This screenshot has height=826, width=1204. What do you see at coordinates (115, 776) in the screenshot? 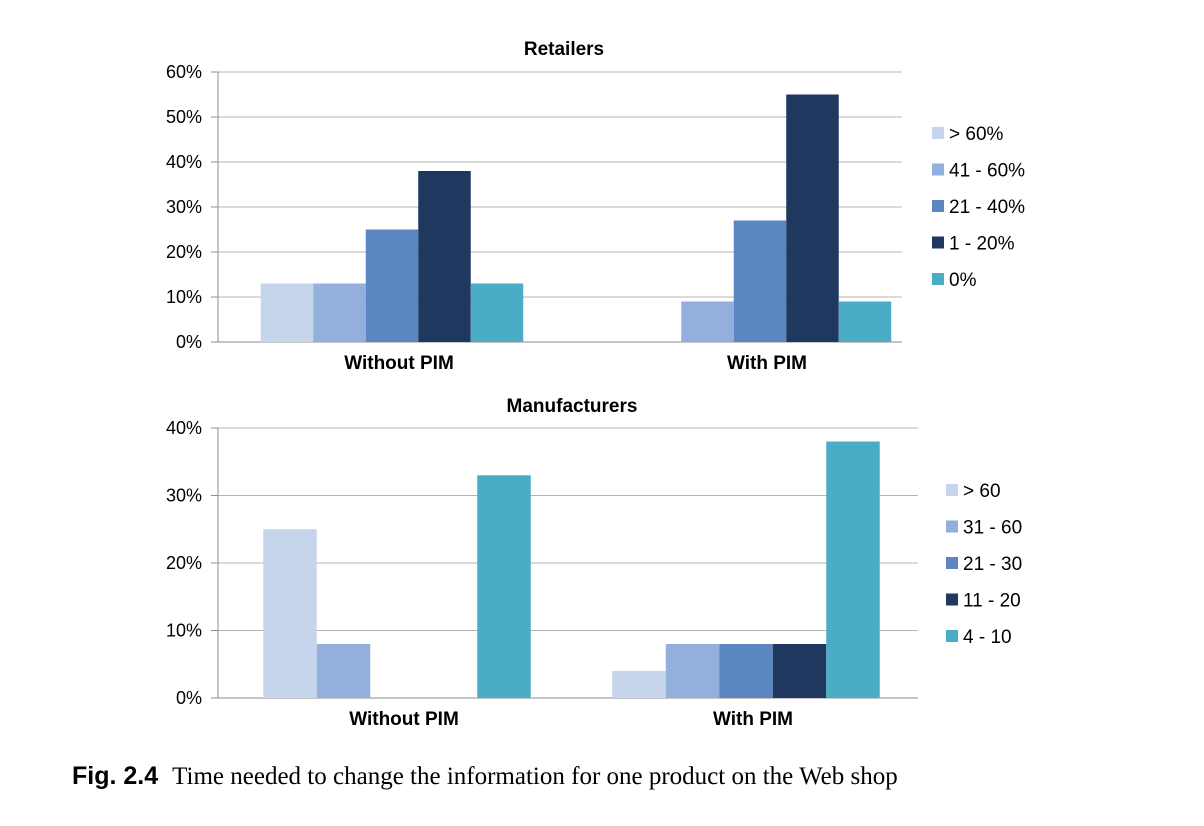
I see `figure-caption-label: Fig. 2.4` at bounding box center [115, 776].